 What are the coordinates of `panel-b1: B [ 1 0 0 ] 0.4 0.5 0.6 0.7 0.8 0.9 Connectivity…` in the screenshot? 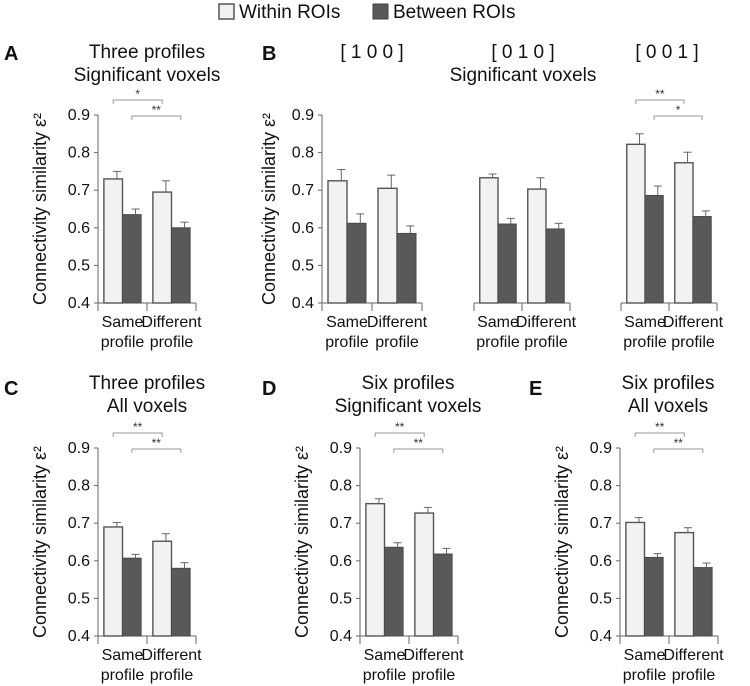 It's located at (343, 196).